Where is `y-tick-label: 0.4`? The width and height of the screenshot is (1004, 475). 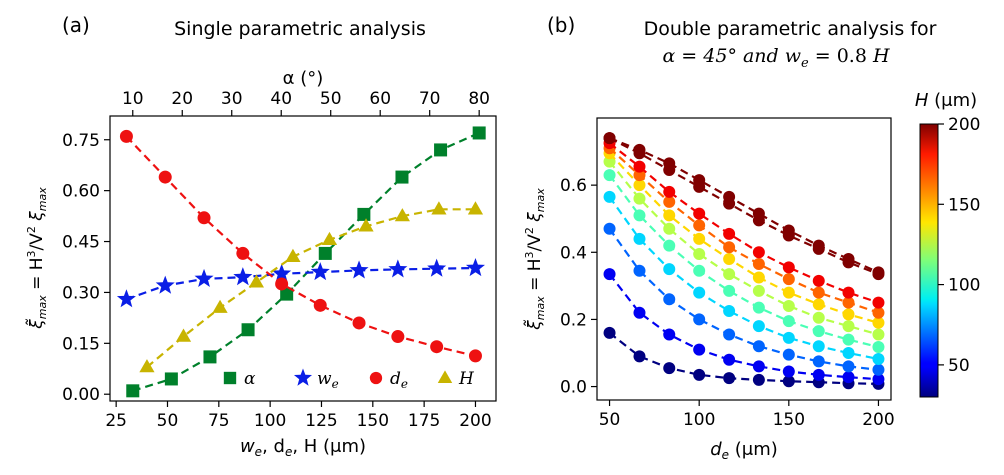 y-tick-label: 0.4 is located at coordinates (573, 253).